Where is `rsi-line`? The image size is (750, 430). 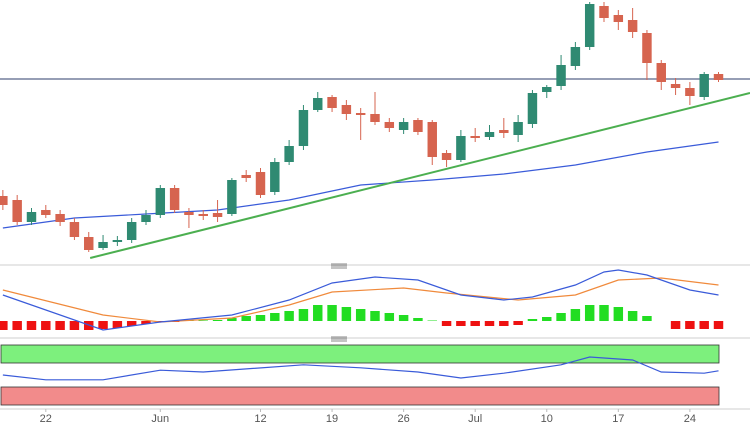
rsi-line is located at coordinates (360, 368).